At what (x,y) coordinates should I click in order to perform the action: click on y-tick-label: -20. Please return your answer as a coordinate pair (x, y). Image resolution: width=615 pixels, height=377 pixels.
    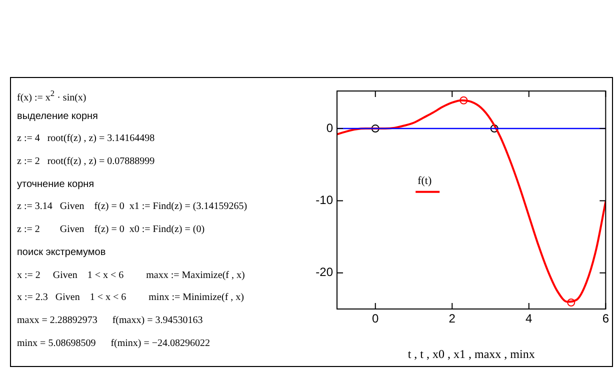
    Looking at the image, I should click on (325, 272).